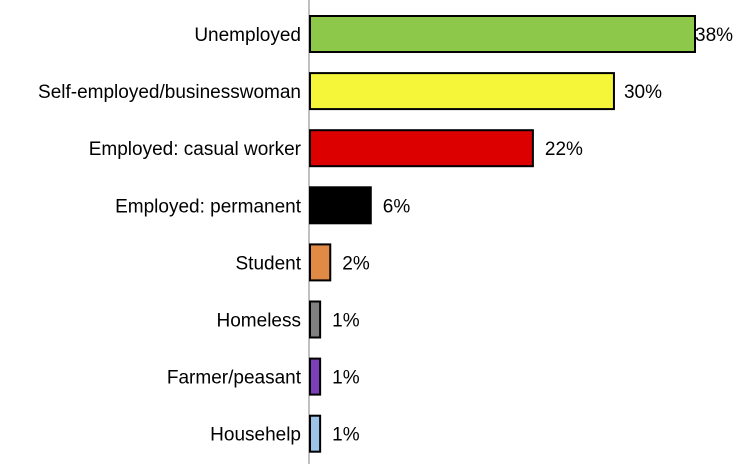 The height and width of the screenshot is (464, 741). What do you see at coordinates (259, 321) in the screenshot?
I see `category-label-5: Homeless` at bounding box center [259, 321].